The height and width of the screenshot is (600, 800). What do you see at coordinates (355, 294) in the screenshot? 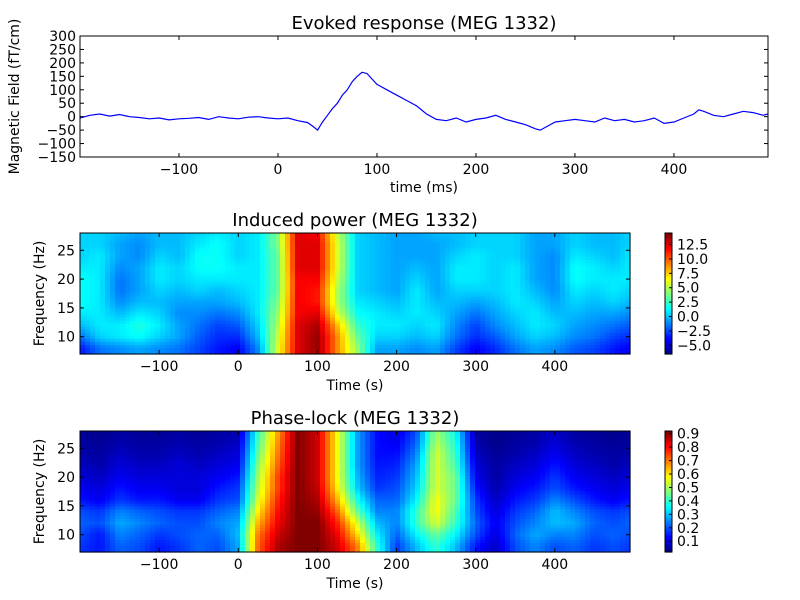
I see `heatmap-cells` at bounding box center [355, 294].